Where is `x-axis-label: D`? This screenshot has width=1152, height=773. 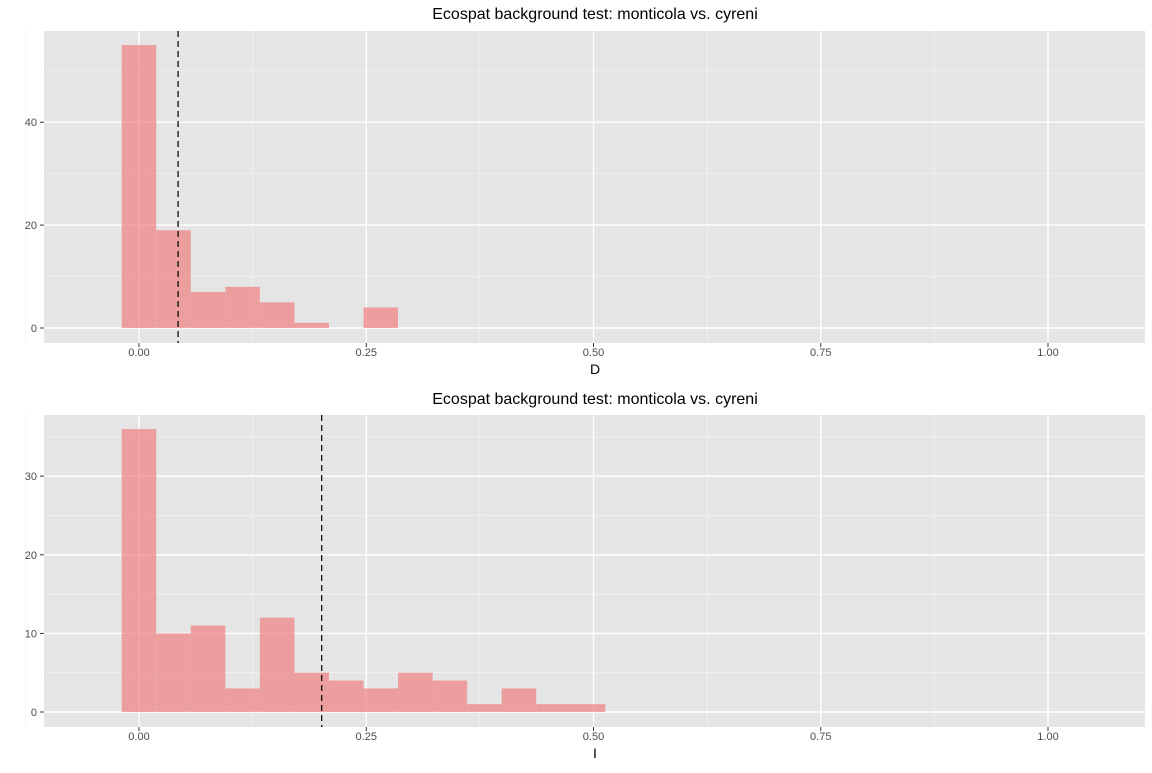 x-axis-label: D is located at coordinates (595, 369).